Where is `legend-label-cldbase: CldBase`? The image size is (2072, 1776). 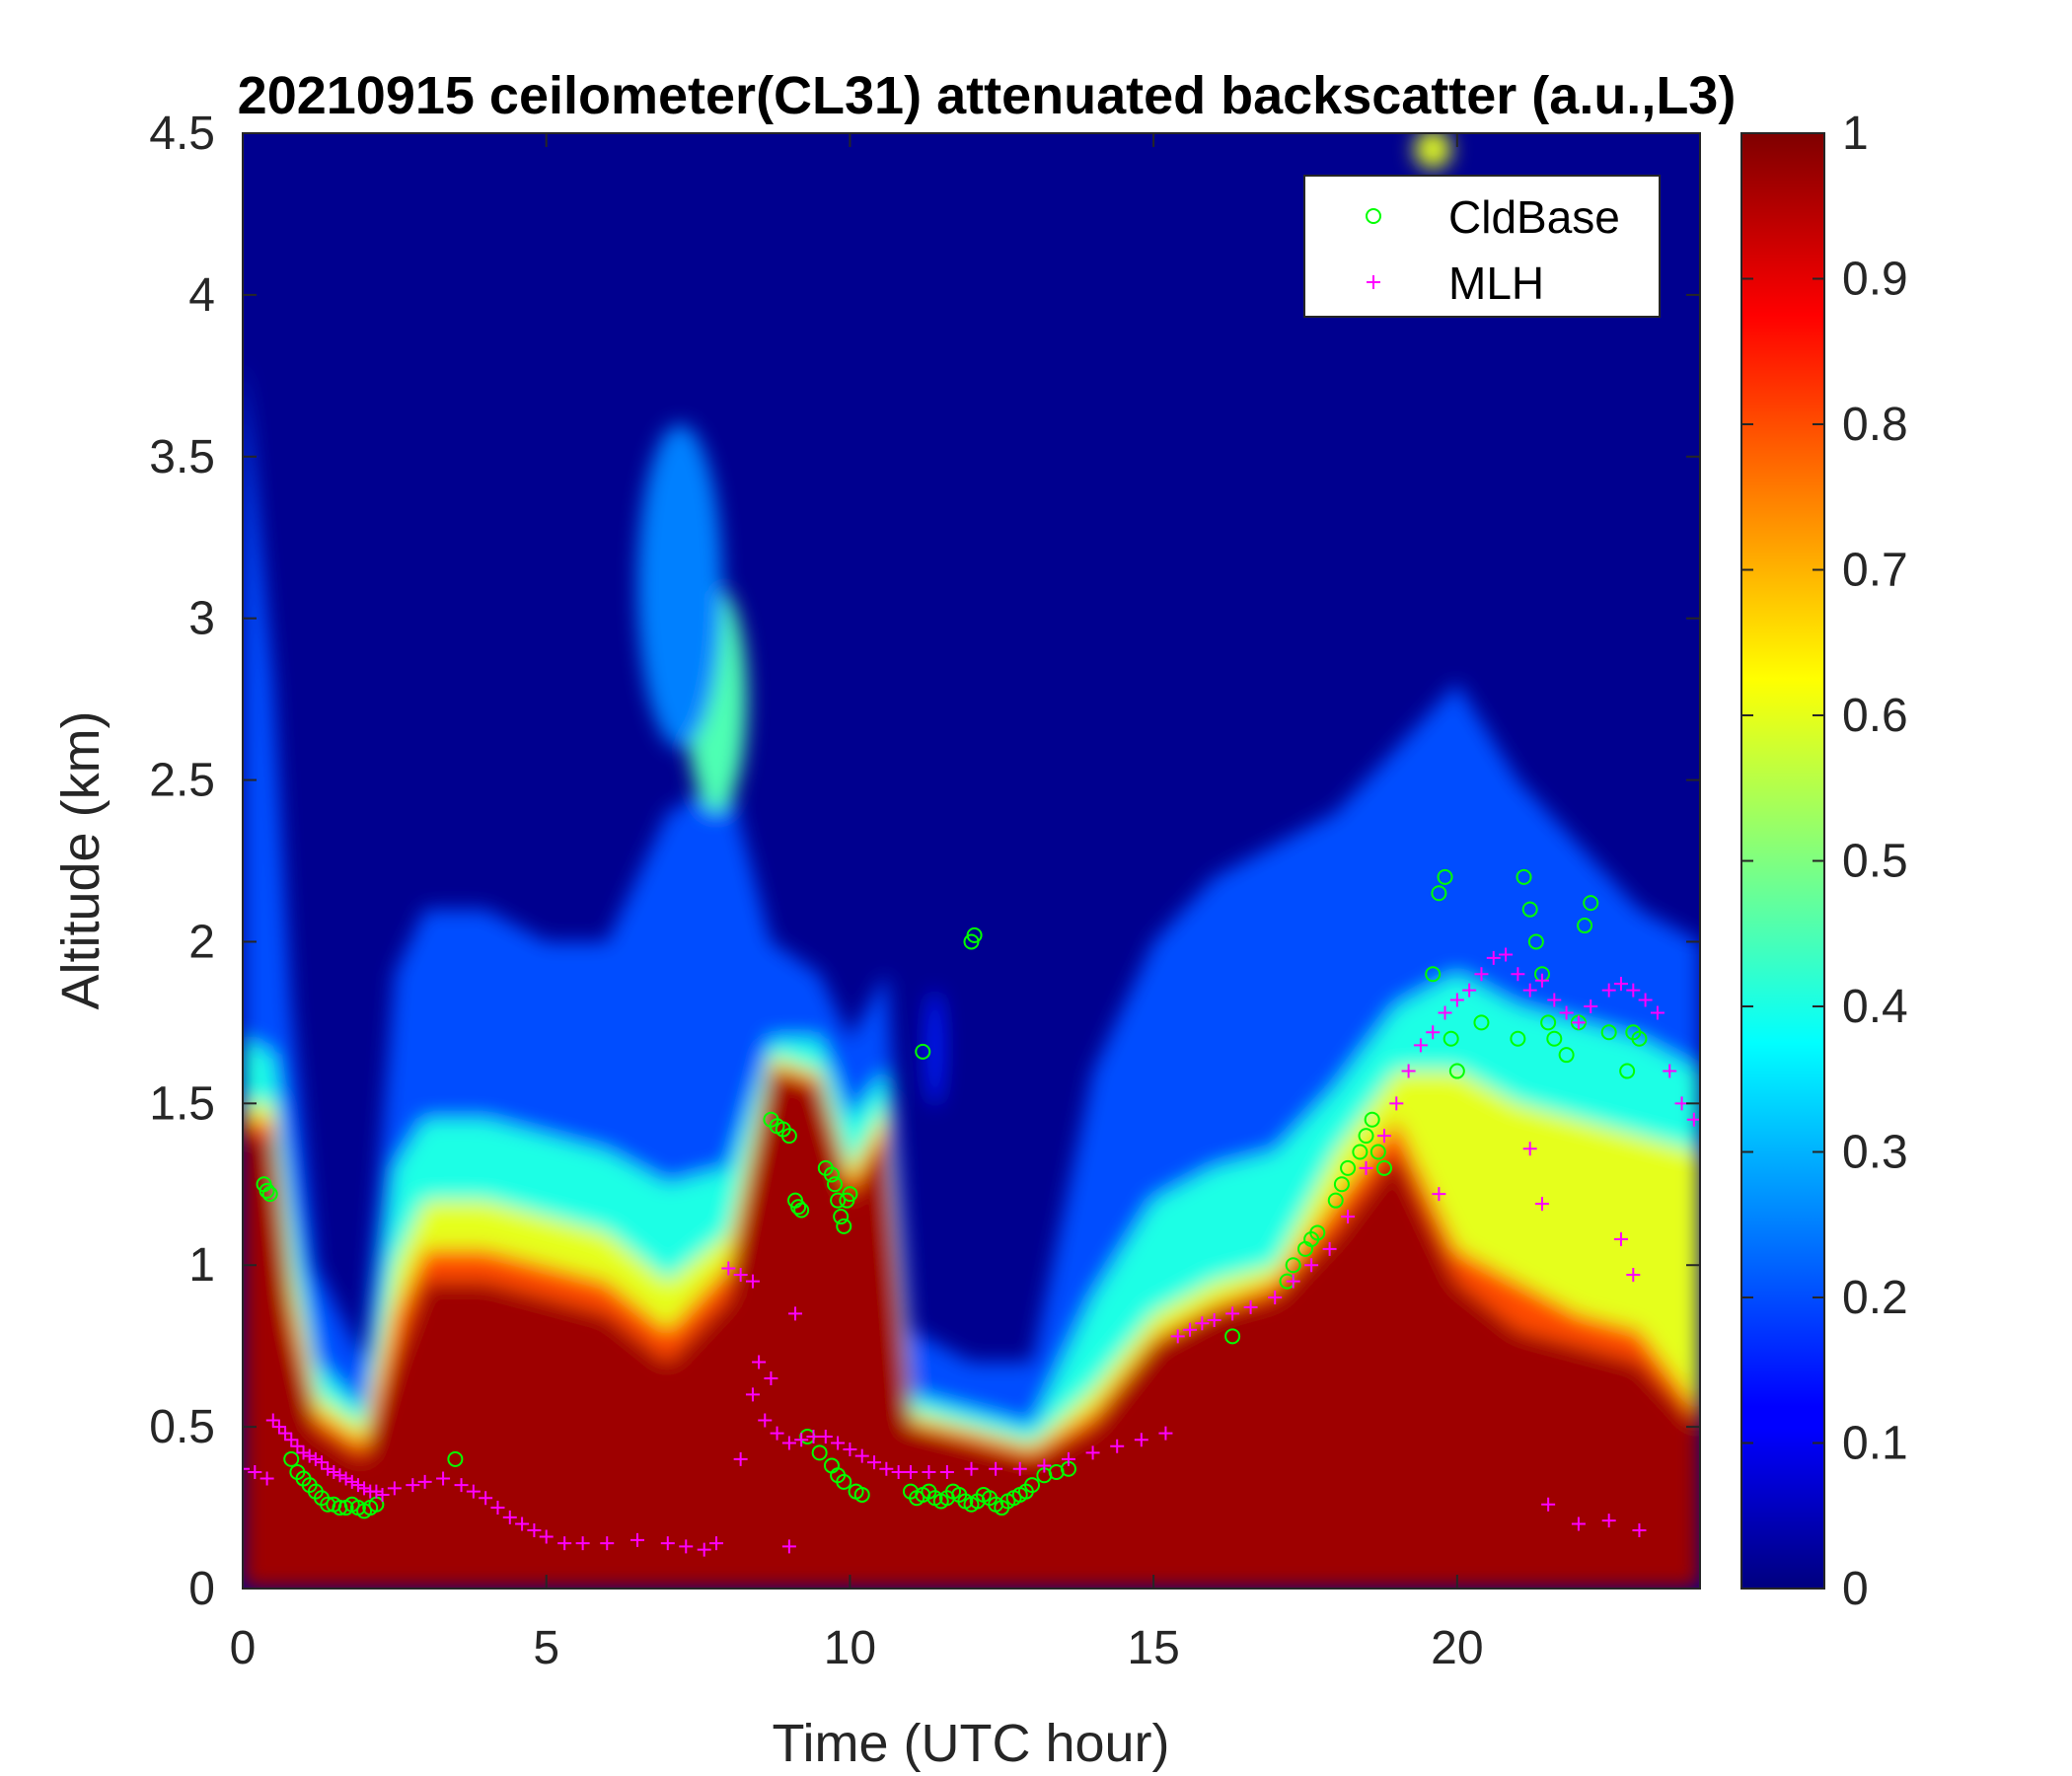 legend-label-cldbase: CldBase is located at coordinates (1534, 217).